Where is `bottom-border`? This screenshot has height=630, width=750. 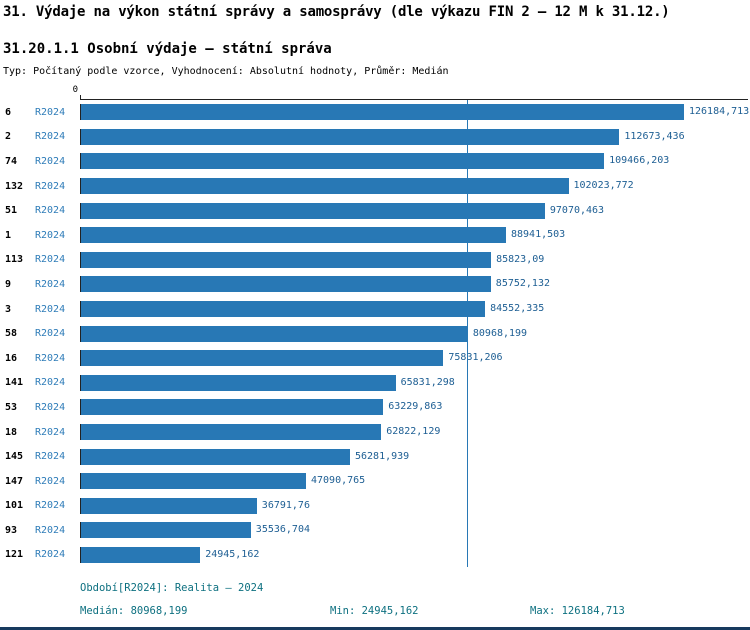
bottom-border is located at coordinates (375, 628).